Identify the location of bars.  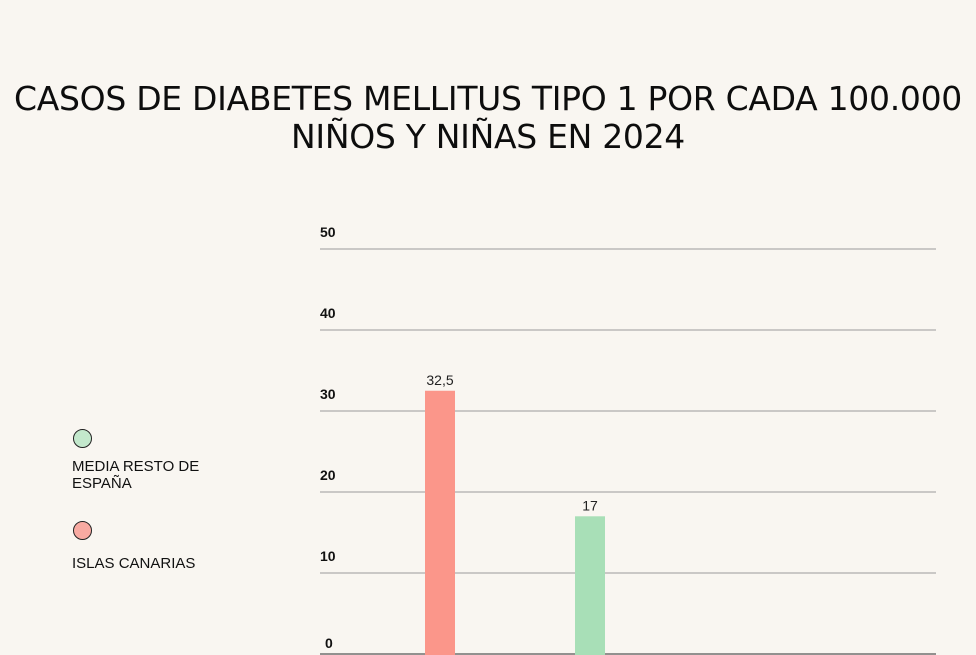
(515, 522).